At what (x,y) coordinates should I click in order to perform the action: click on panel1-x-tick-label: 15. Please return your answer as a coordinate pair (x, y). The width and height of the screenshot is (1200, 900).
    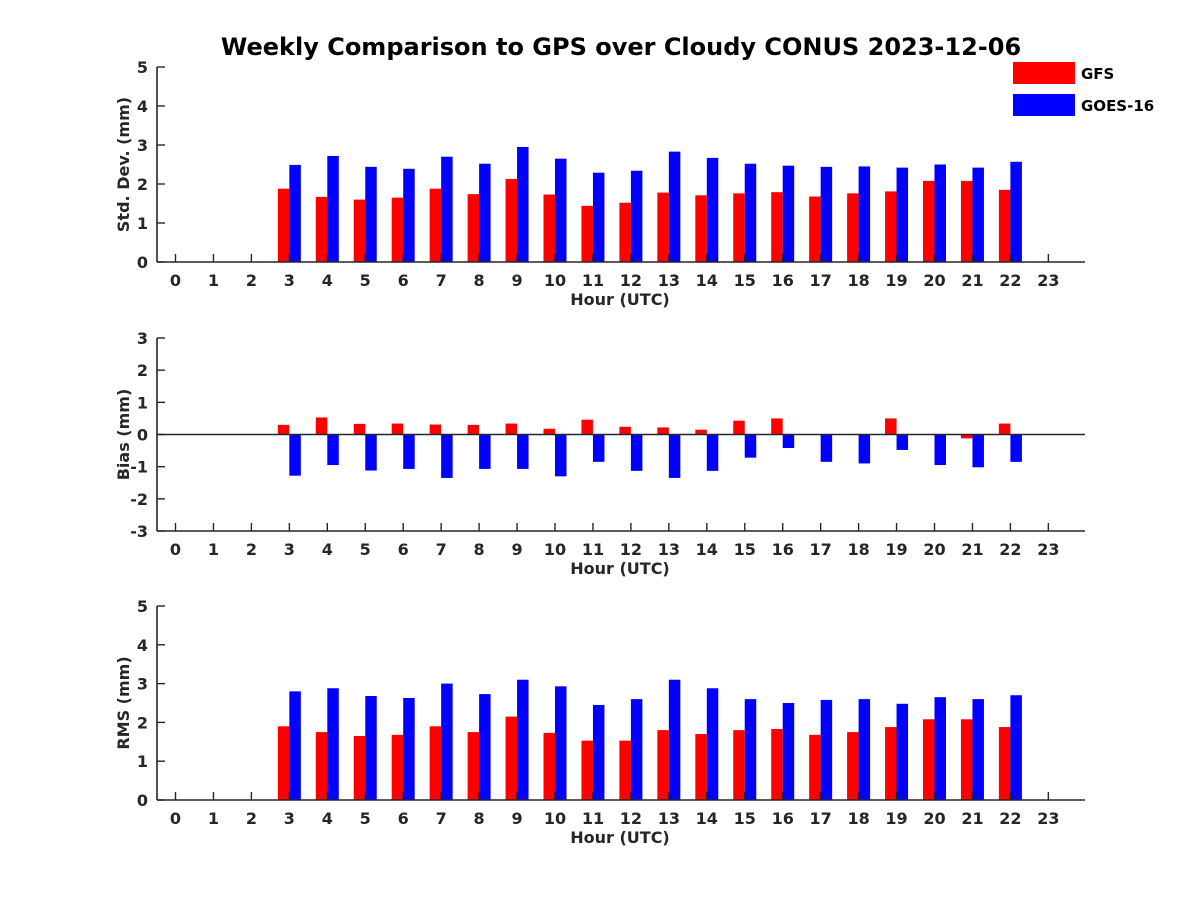
    Looking at the image, I should click on (745, 549).